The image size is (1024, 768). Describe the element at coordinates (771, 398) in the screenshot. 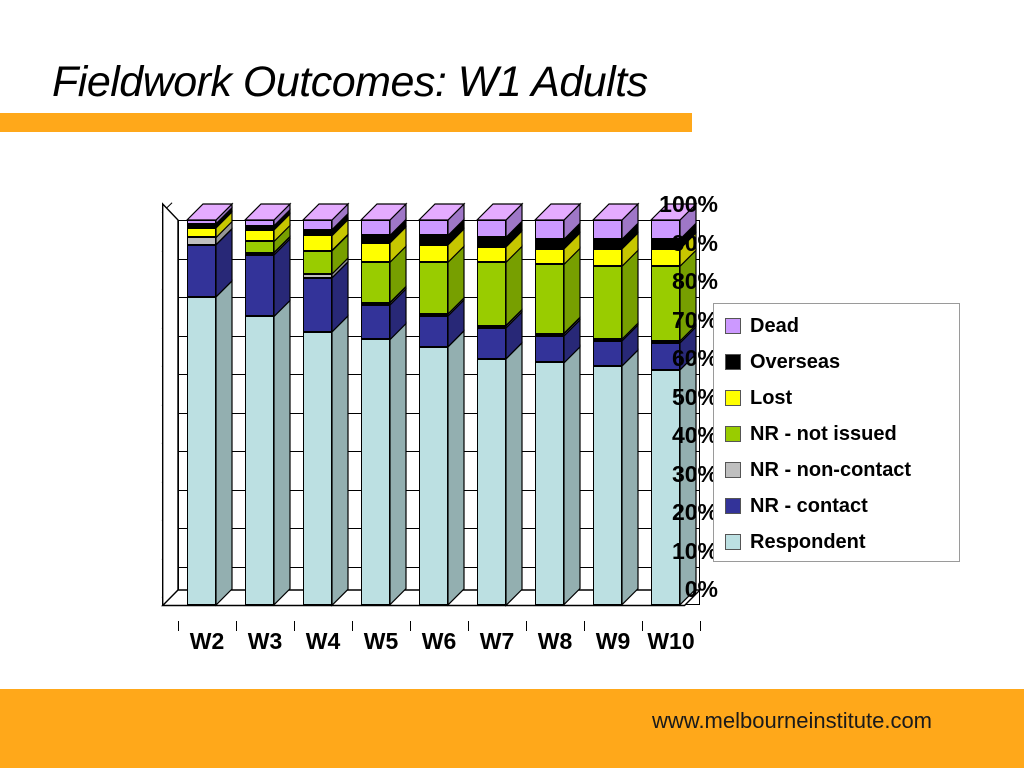

I see `legend-item-label: Lost` at that location.